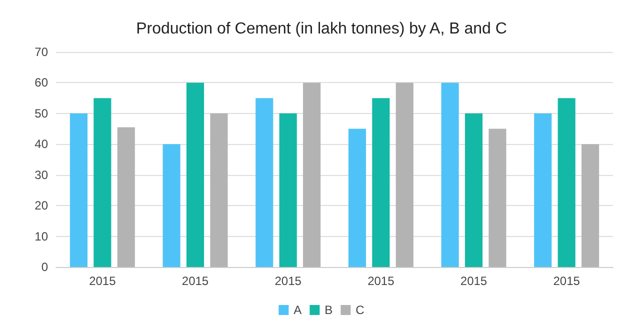  What do you see at coordinates (298, 310) in the screenshot?
I see `legend-label: A` at bounding box center [298, 310].